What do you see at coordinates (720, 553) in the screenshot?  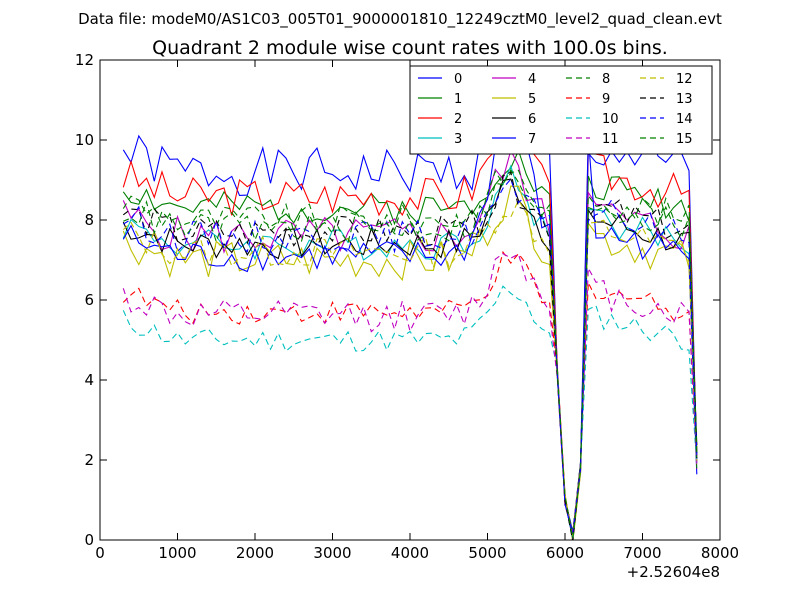 I see `x-tick-label: 8000` at bounding box center [720, 553].